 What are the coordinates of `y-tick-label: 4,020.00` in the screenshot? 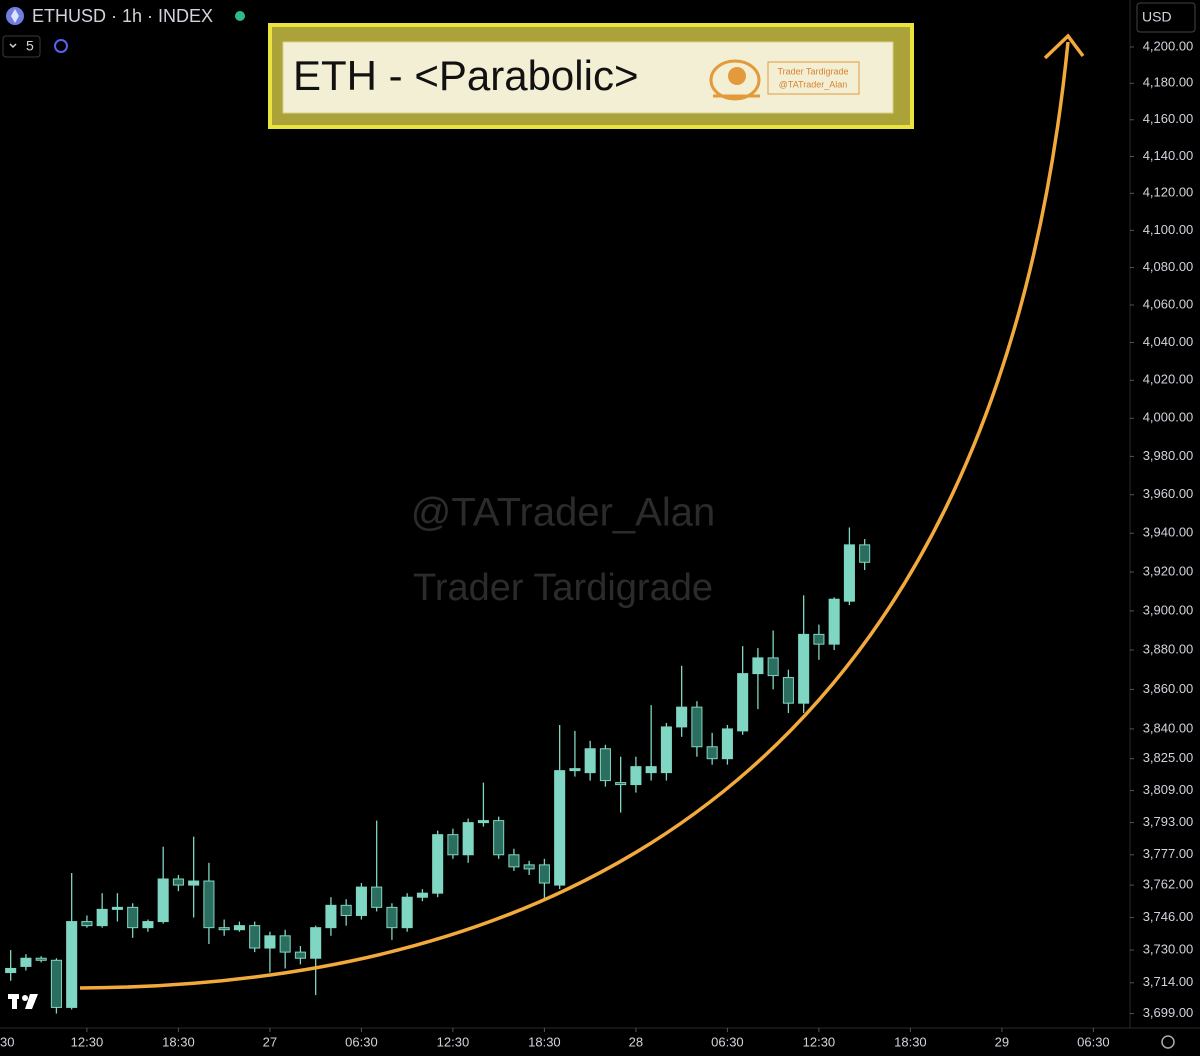 It's located at (1168, 379).